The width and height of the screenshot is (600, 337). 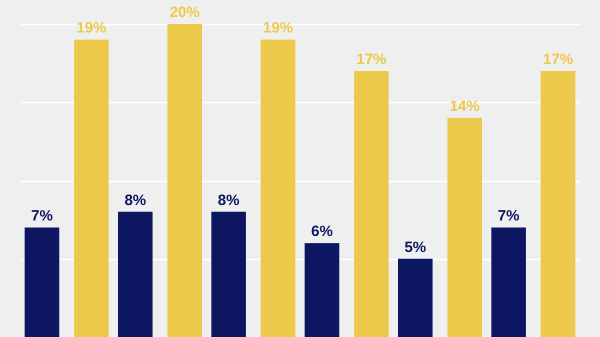 What do you see at coordinates (185, 12) in the screenshot?
I see `data-label: 20%` at bounding box center [185, 12].